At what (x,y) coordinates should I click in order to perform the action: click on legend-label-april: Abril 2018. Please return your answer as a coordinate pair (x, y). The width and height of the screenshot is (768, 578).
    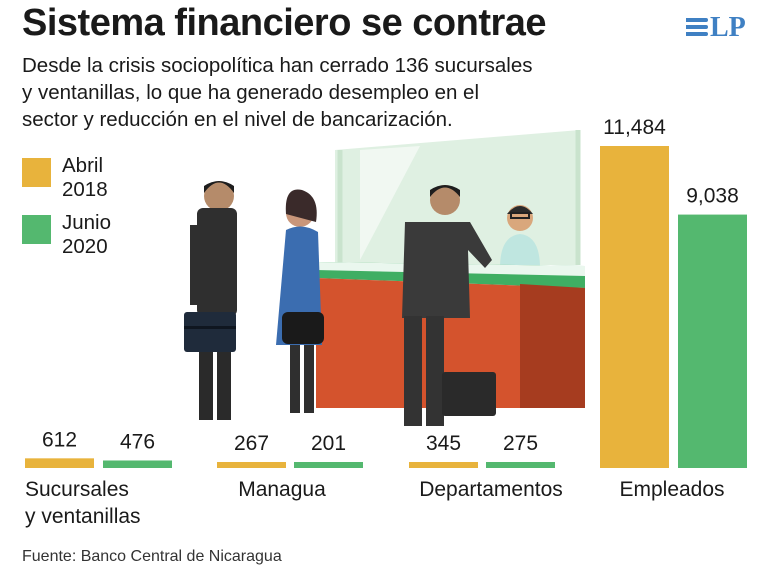
    Looking at the image, I should click on (85, 177).